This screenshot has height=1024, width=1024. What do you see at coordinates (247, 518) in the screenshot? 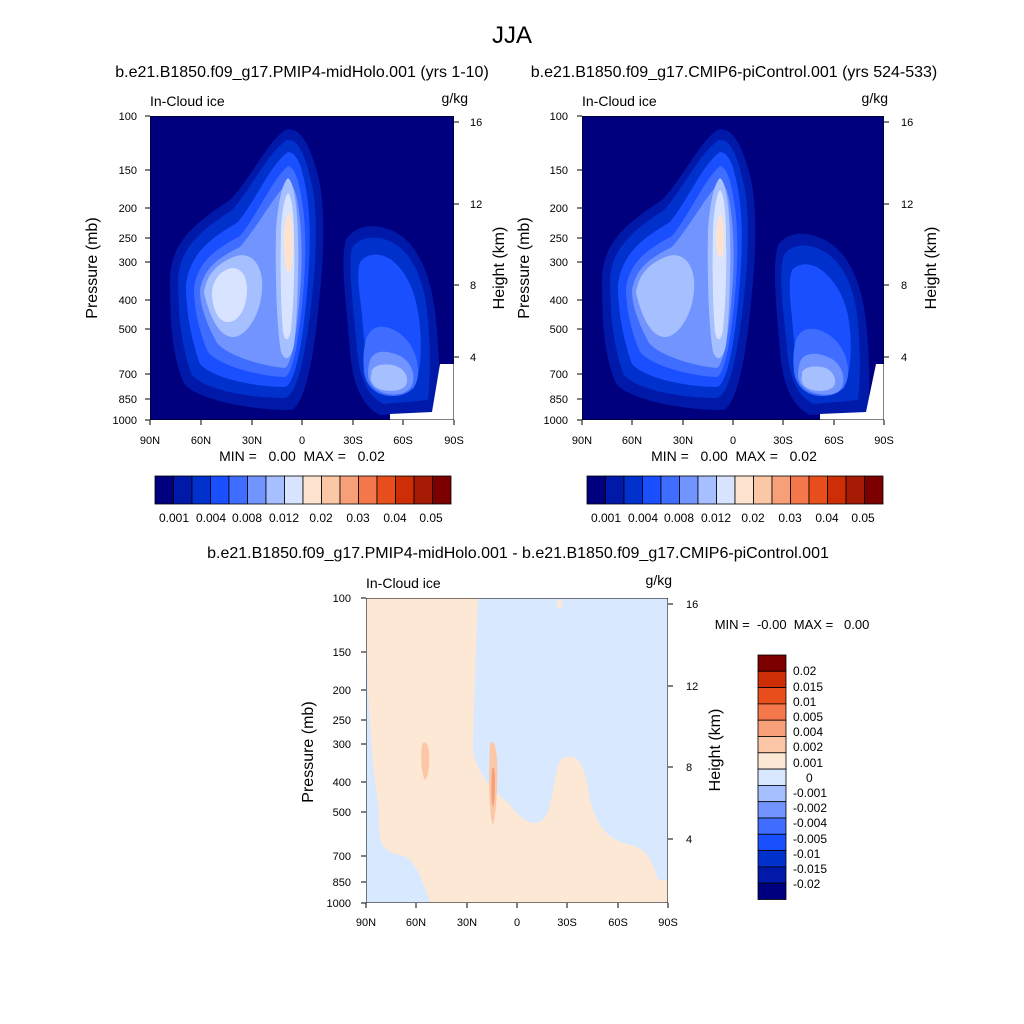
I see `colorbar-label: 0.008` at bounding box center [247, 518].